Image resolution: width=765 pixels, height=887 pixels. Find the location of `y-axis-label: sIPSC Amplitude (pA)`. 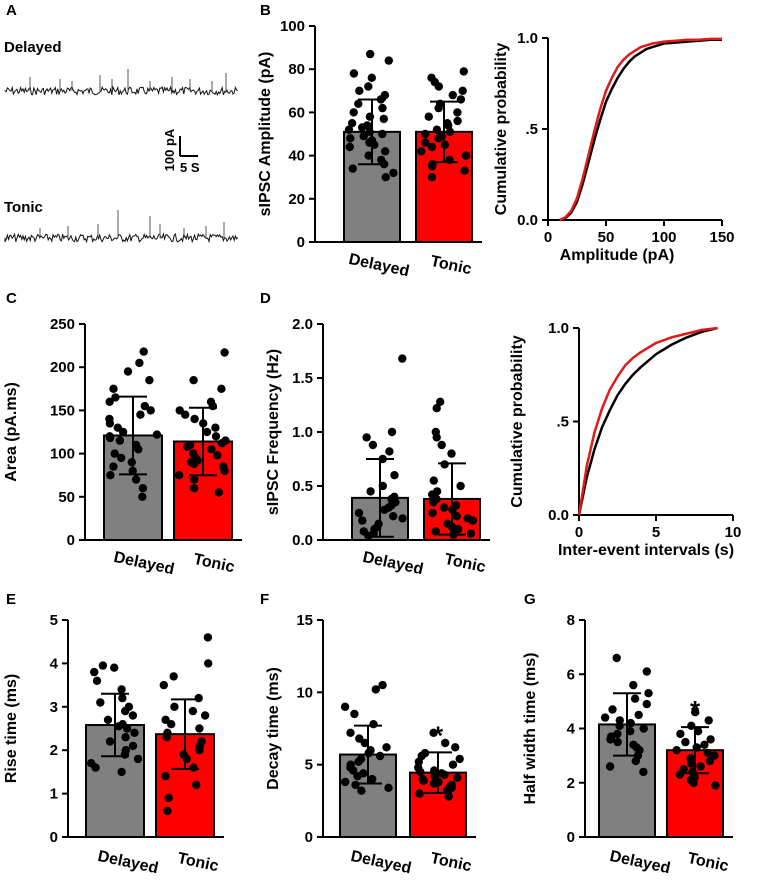

y-axis-label: sIPSC Amplitude (pA) is located at coordinates (265, 134).